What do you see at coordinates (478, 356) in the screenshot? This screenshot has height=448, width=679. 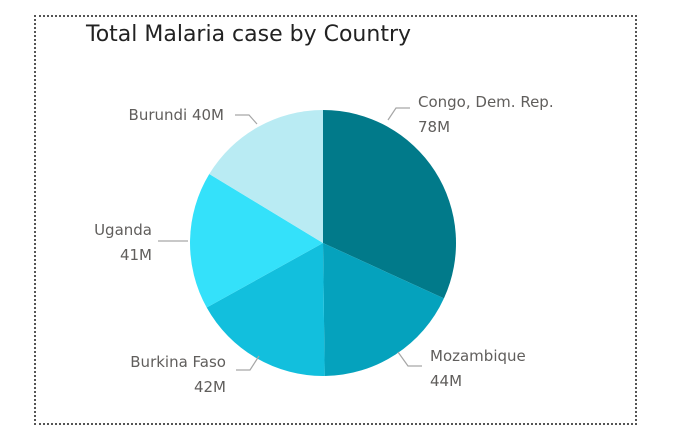 I see `data-label-category: Mozambique` at bounding box center [478, 356].